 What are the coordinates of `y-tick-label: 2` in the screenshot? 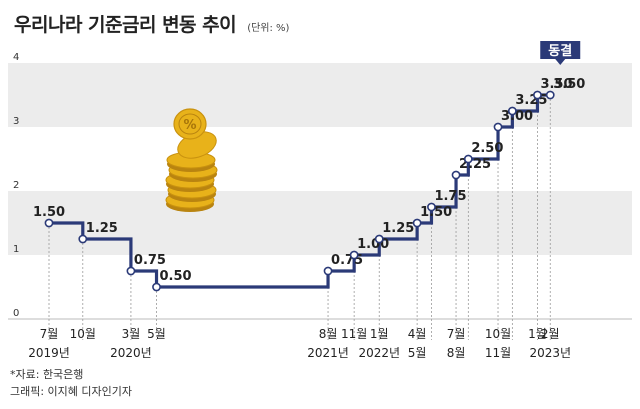 It's located at (16, 185).